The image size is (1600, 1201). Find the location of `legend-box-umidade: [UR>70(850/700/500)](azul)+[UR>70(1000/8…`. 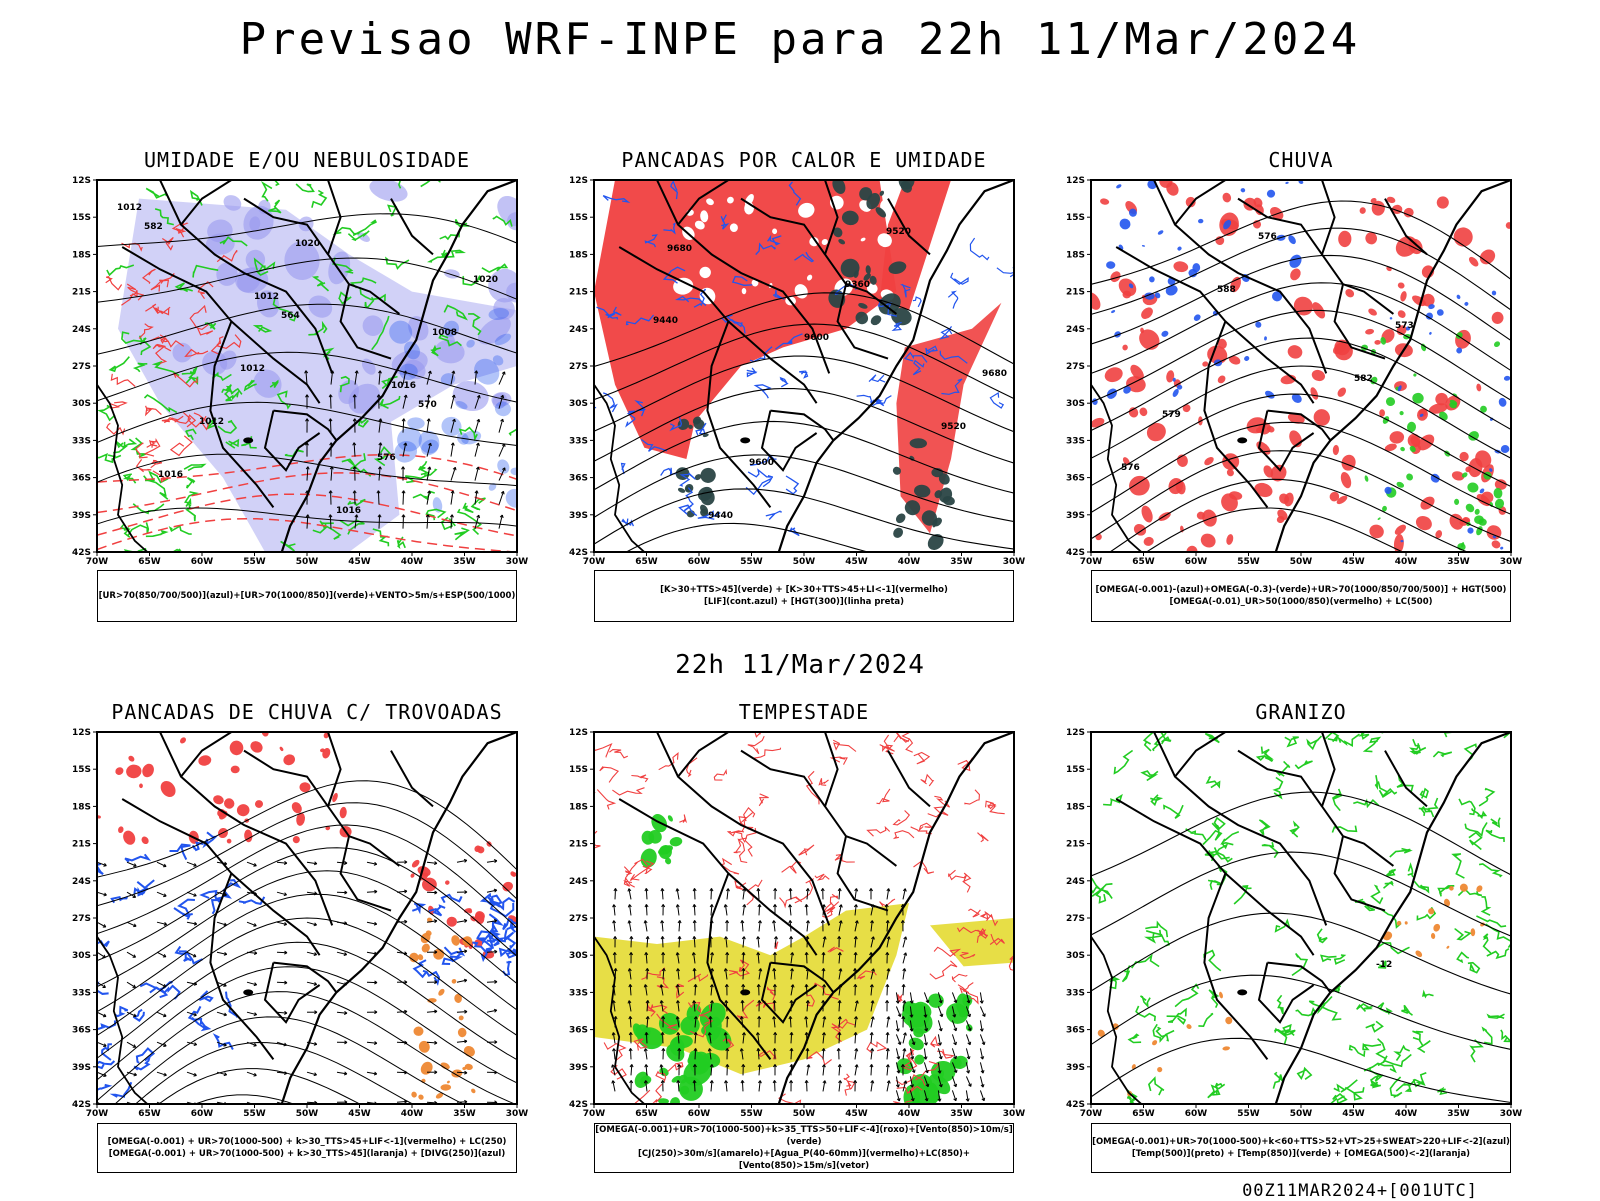

legend-box-umidade: [UR>70(850/700/500)](azul)+[UR>70(1000/8… is located at coordinates (307, 596).